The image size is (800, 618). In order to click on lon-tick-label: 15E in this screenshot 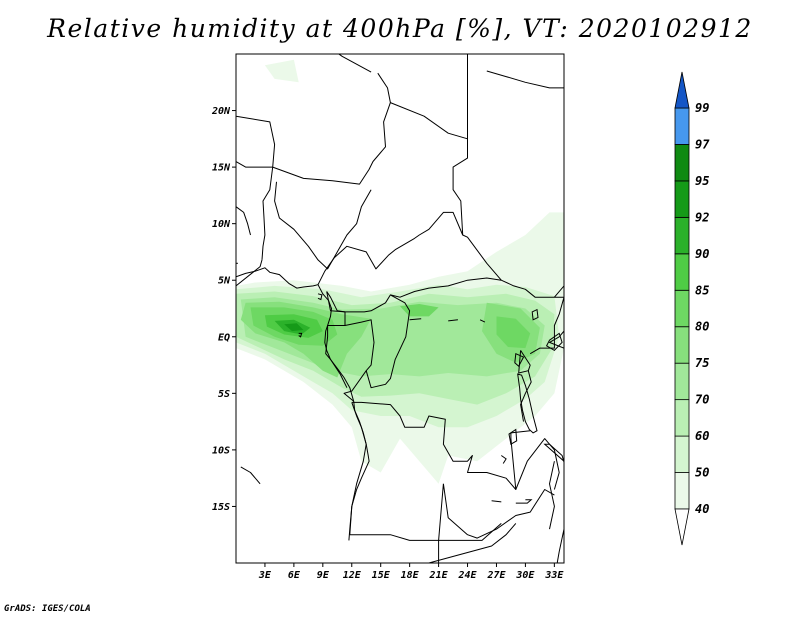, I will do `click(381, 575)`.